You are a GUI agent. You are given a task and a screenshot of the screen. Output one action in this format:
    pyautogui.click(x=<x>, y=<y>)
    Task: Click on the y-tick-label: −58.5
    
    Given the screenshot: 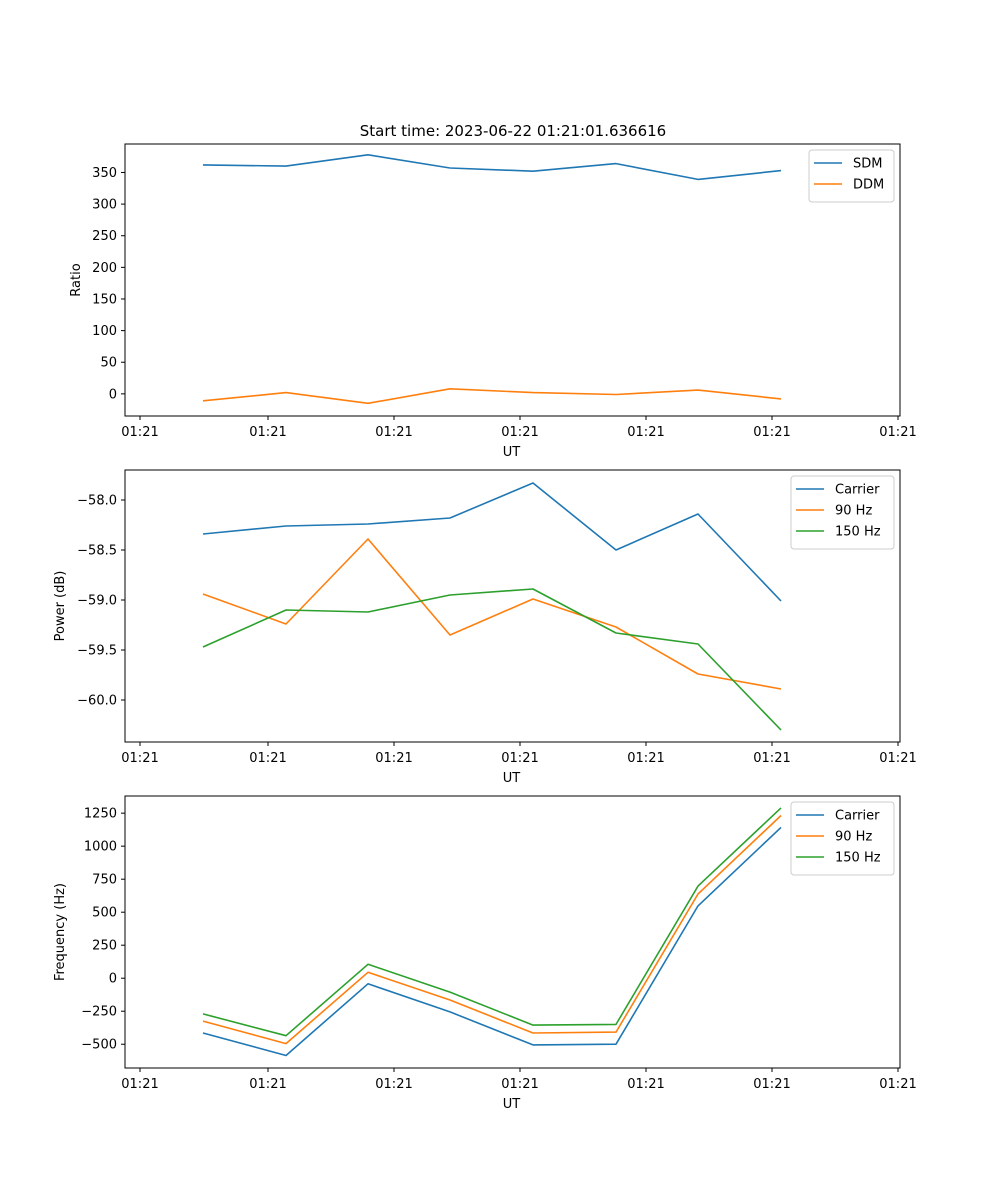 What is the action you would take?
    pyautogui.click(x=97, y=551)
    